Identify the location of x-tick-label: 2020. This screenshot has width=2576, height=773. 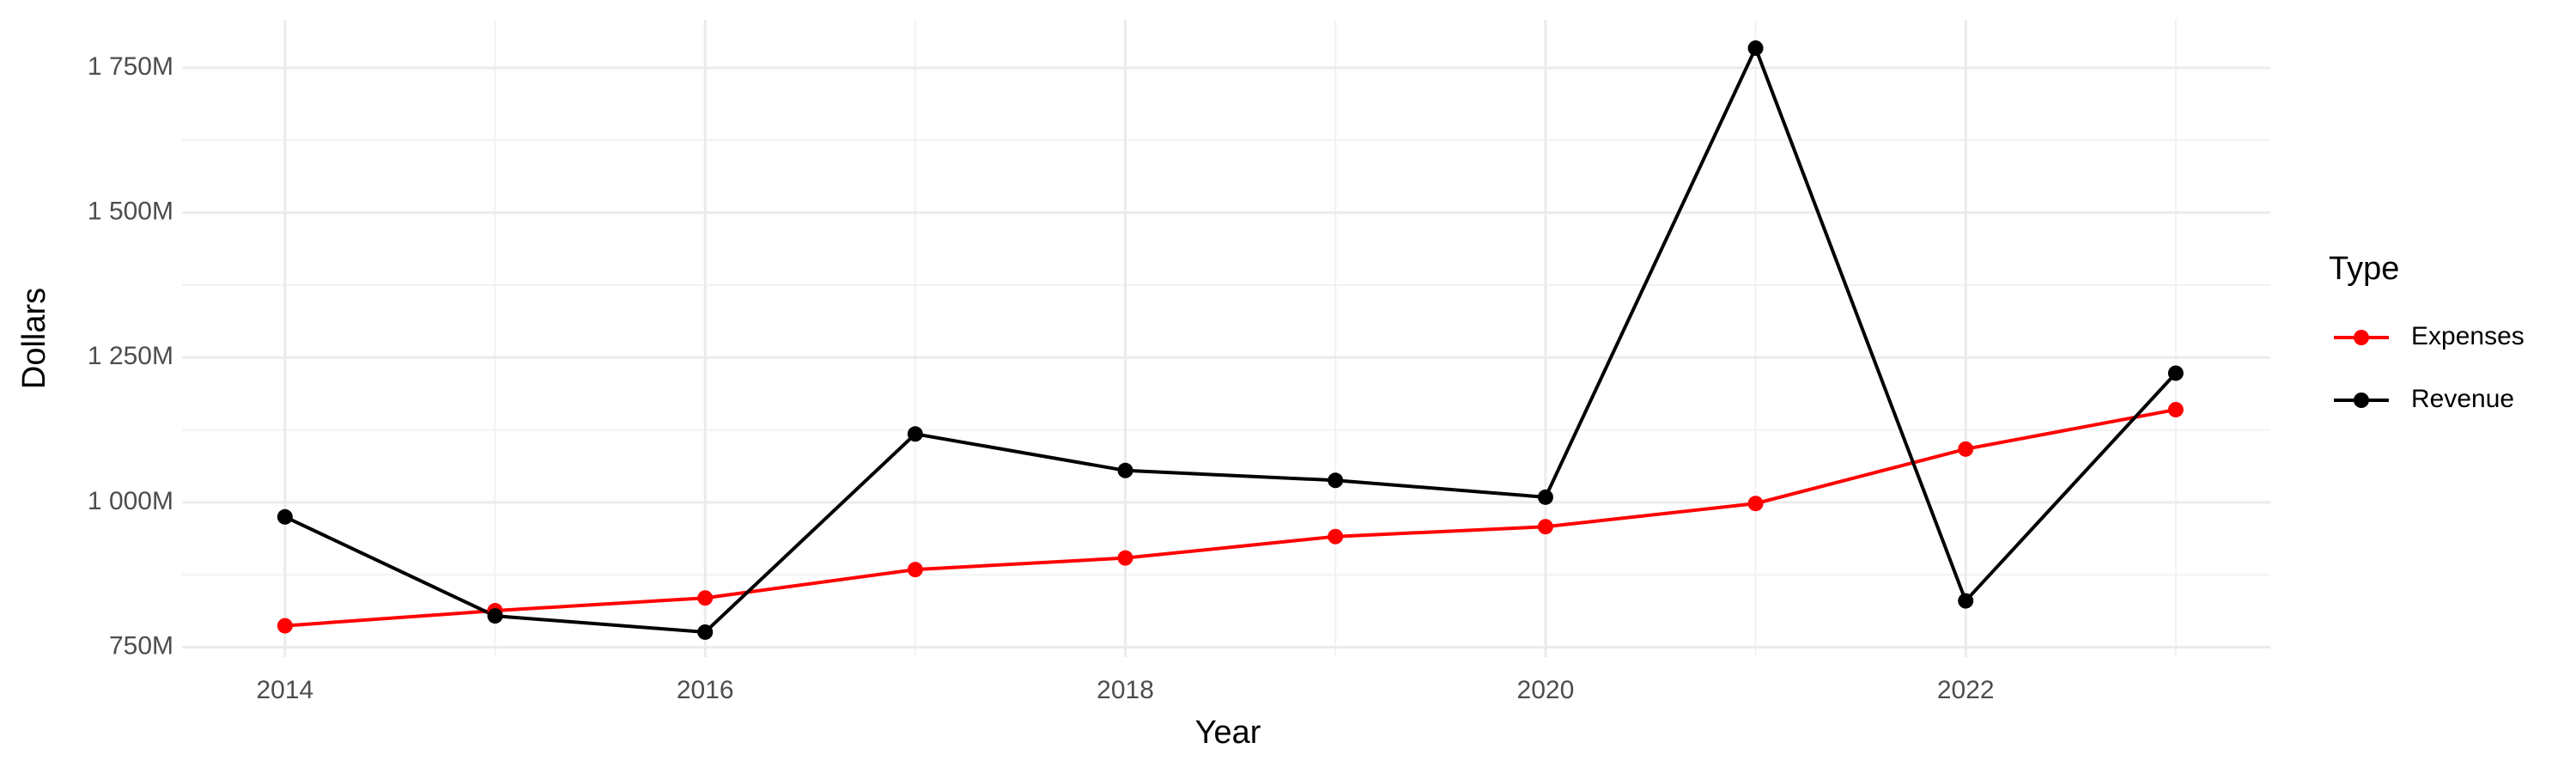
(1546, 690).